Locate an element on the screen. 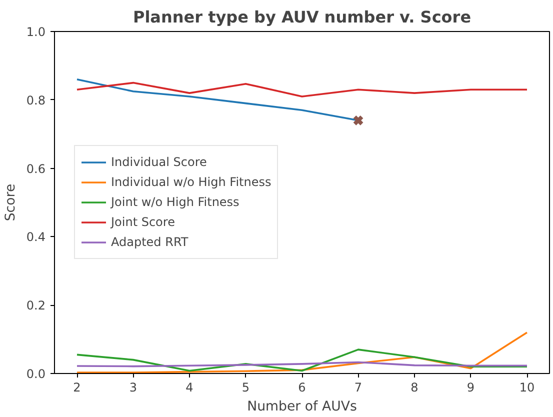 Image resolution: width=553 pixels, height=417 pixels. x-axis-title: Number of AUVs is located at coordinates (302, 407).